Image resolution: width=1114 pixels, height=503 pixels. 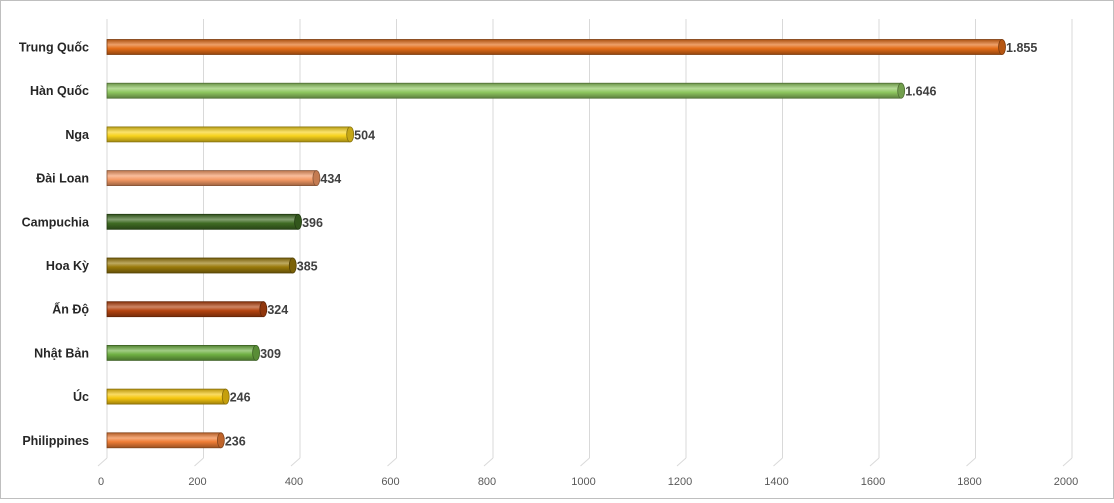 I want to click on category-label: Campuchia, so click(x=56, y=222).